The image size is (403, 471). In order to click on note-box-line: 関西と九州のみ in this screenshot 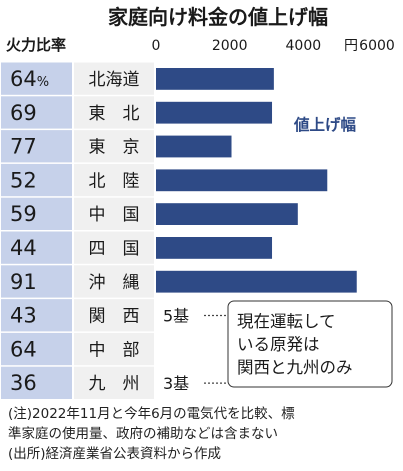, I will do `click(295, 367)`.